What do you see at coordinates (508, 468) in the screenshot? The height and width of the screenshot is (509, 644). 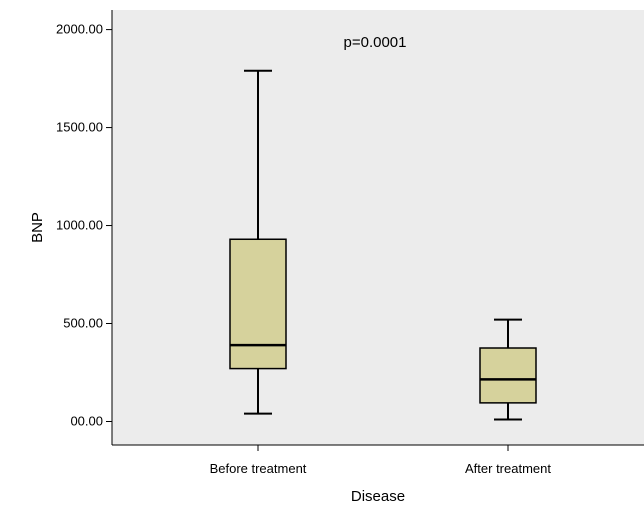 I see `x-tick-label: After treatment` at bounding box center [508, 468].